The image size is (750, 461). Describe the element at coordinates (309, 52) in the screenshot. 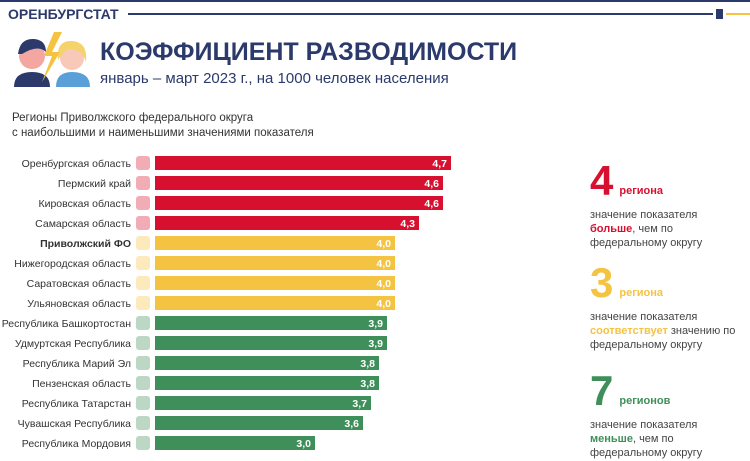

I see `page-title: КОЭФФИЦИЕНТ РАЗВОДИМОСТИ` at that location.